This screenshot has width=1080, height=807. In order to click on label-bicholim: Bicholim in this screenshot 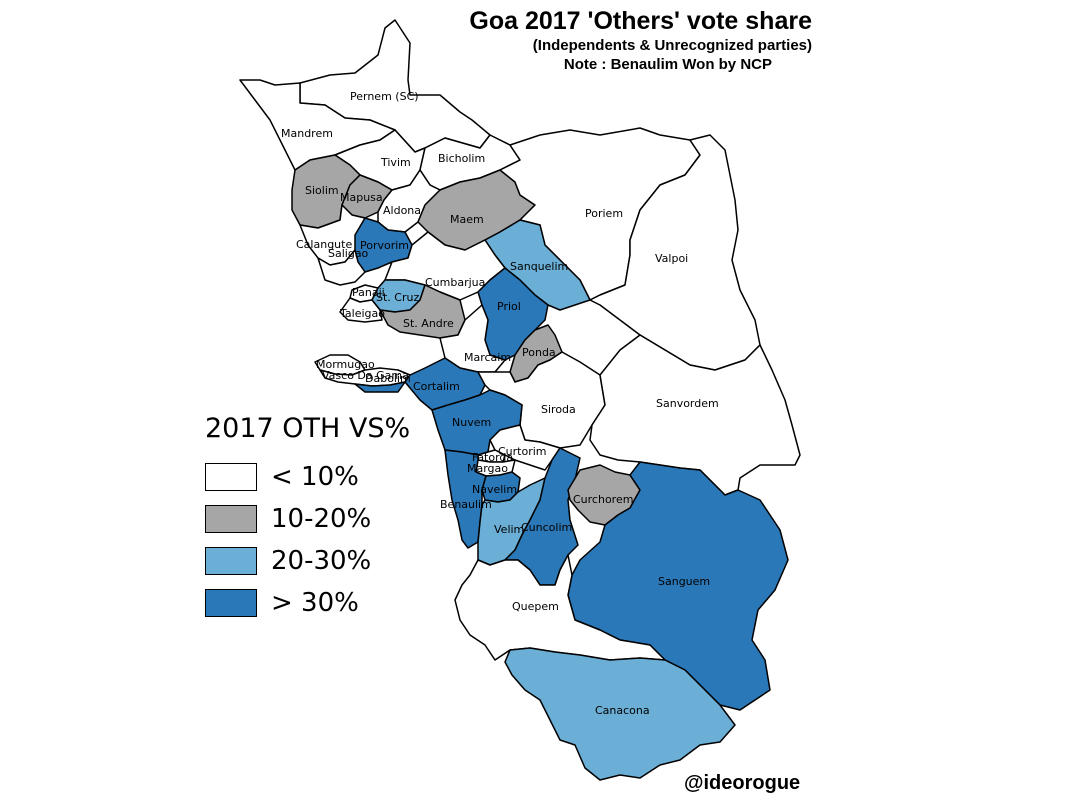, I will do `click(461, 158)`.